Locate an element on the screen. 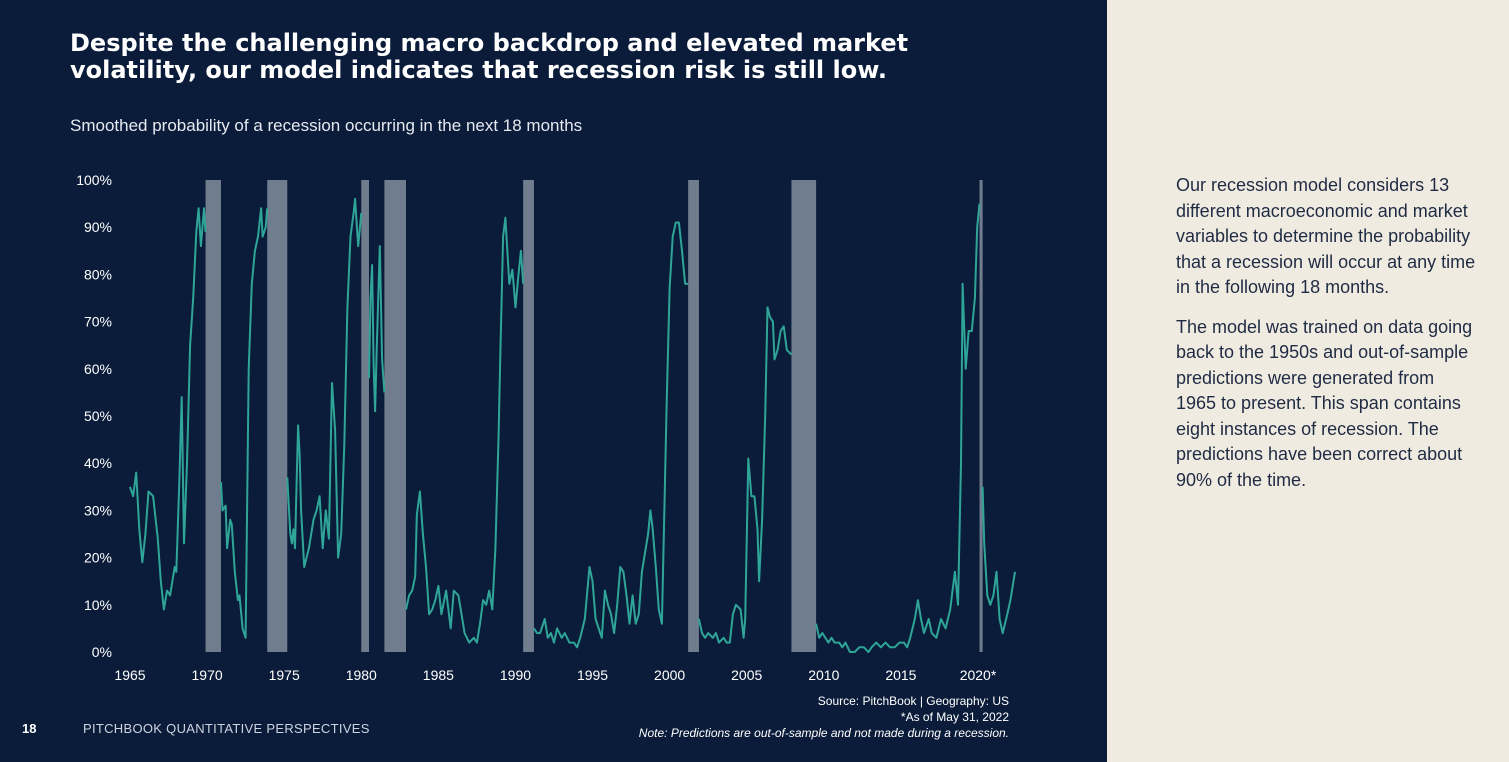 The width and height of the screenshot is (1509, 762). x-tick-label: 1965 is located at coordinates (129, 675).